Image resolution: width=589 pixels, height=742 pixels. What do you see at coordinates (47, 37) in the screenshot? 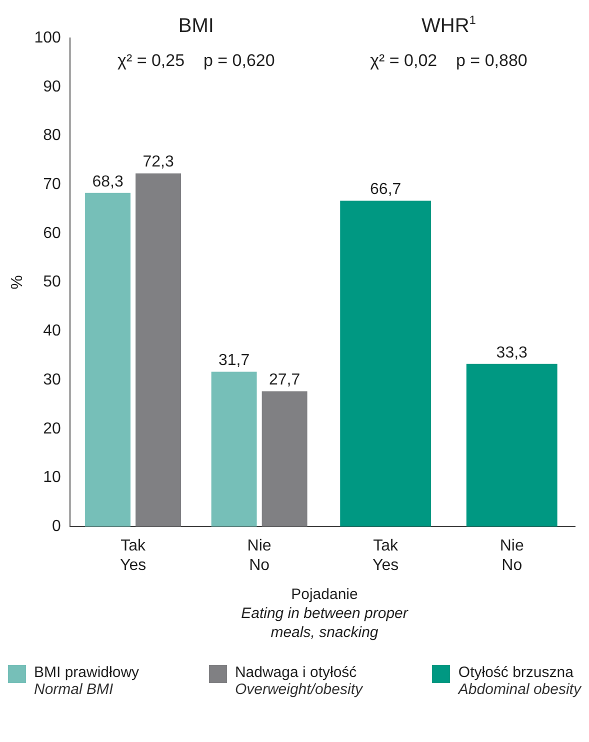
I see `y-tick-label: 100` at bounding box center [47, 37].